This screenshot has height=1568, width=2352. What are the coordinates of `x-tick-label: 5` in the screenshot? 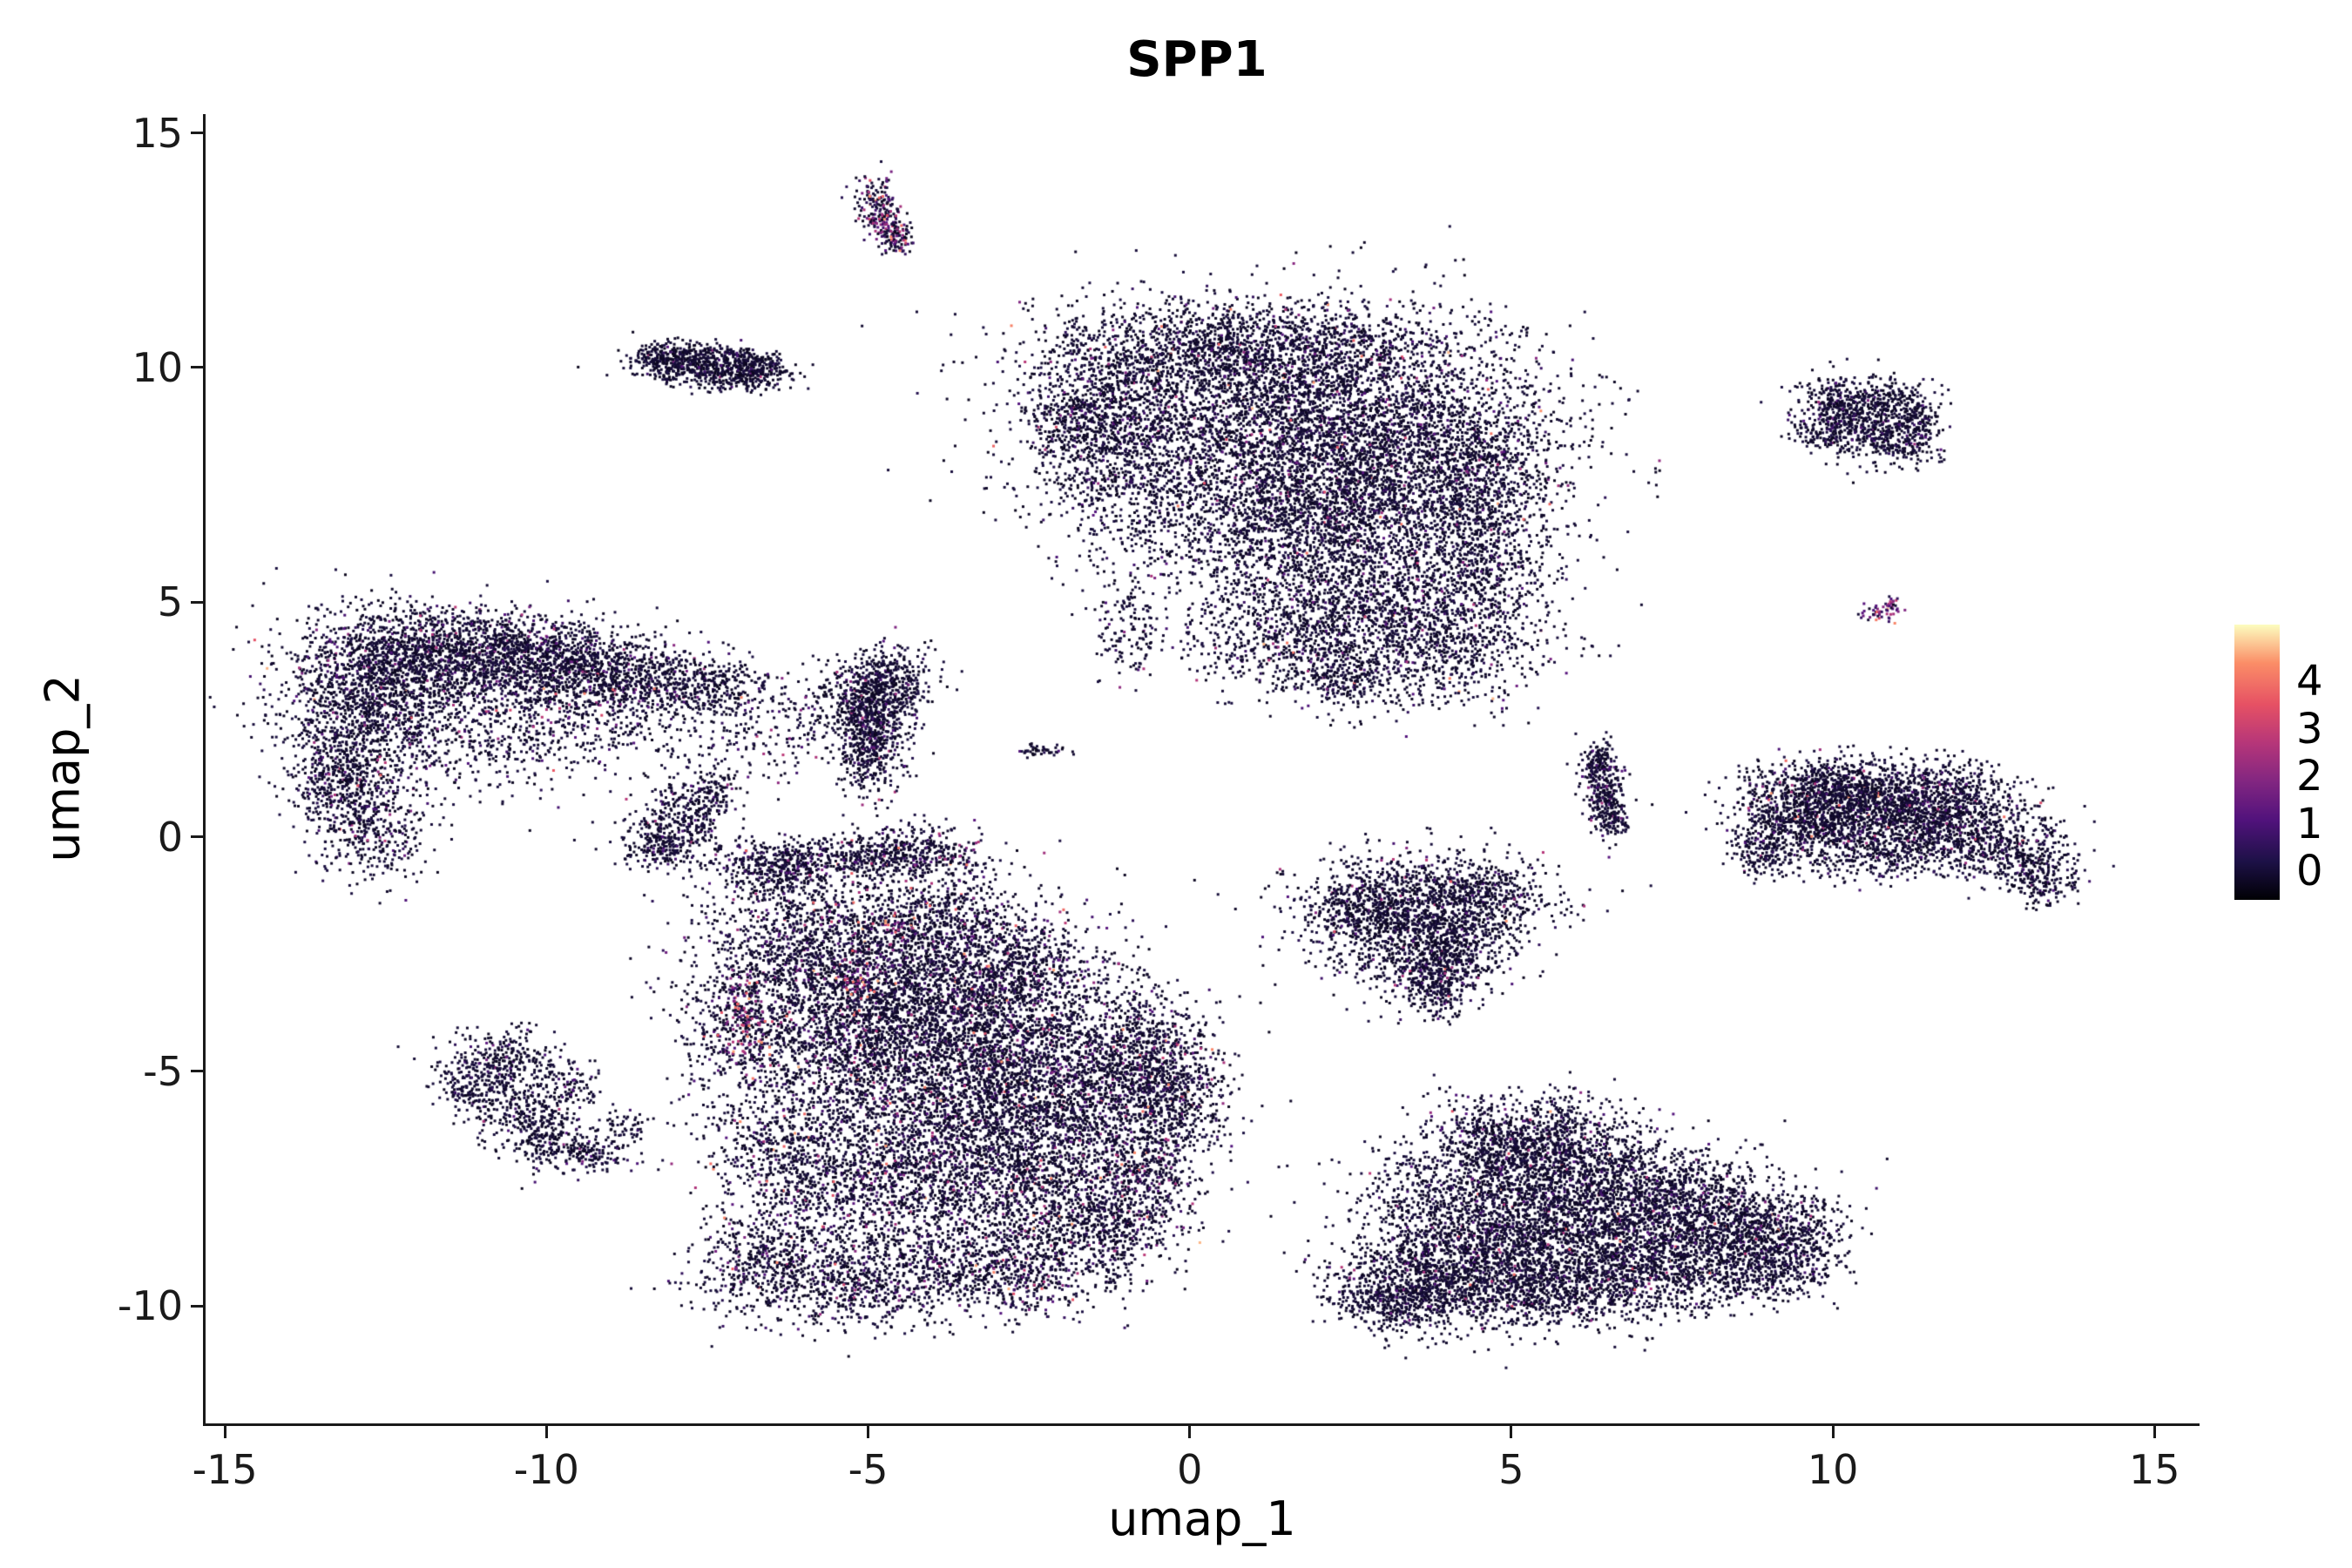 It's located at (1511, 1469).